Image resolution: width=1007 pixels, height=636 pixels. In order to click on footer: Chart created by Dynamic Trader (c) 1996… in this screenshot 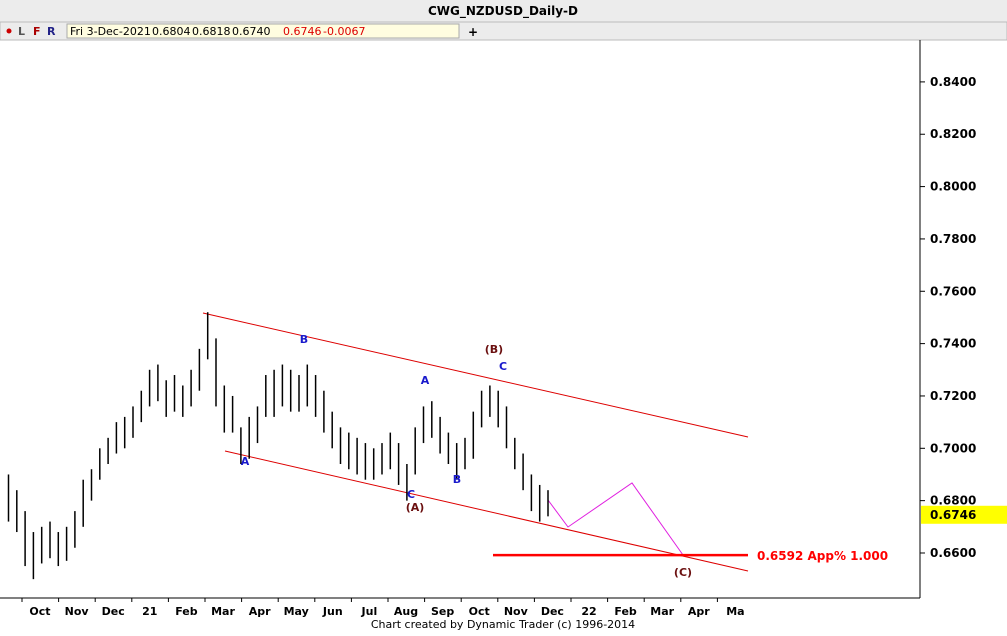, I will do `click(503, 624)`.